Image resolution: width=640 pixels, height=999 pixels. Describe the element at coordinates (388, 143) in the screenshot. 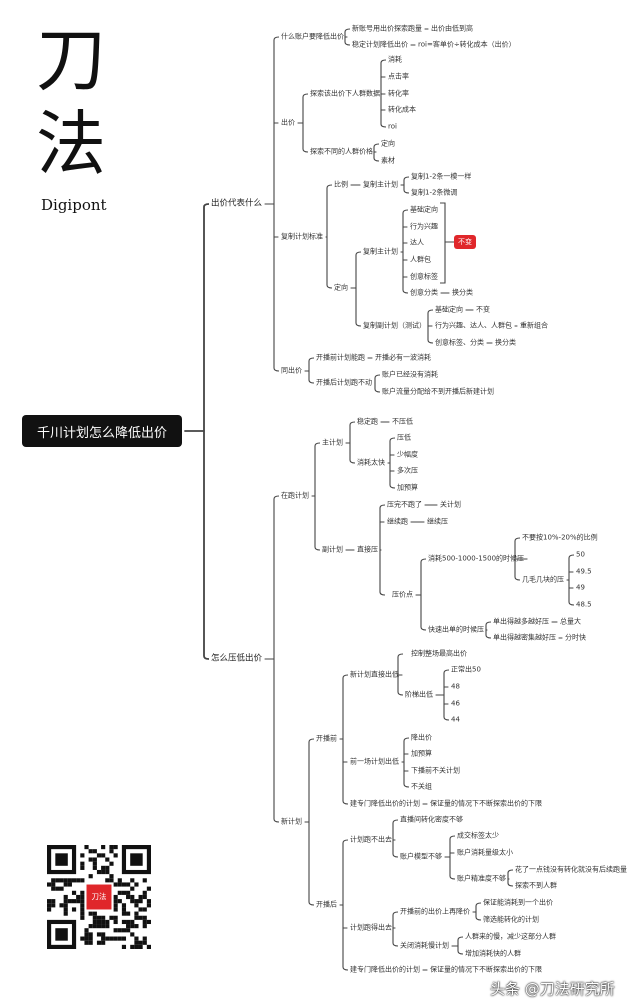

I see `mindmap-node: 定向` at that location.